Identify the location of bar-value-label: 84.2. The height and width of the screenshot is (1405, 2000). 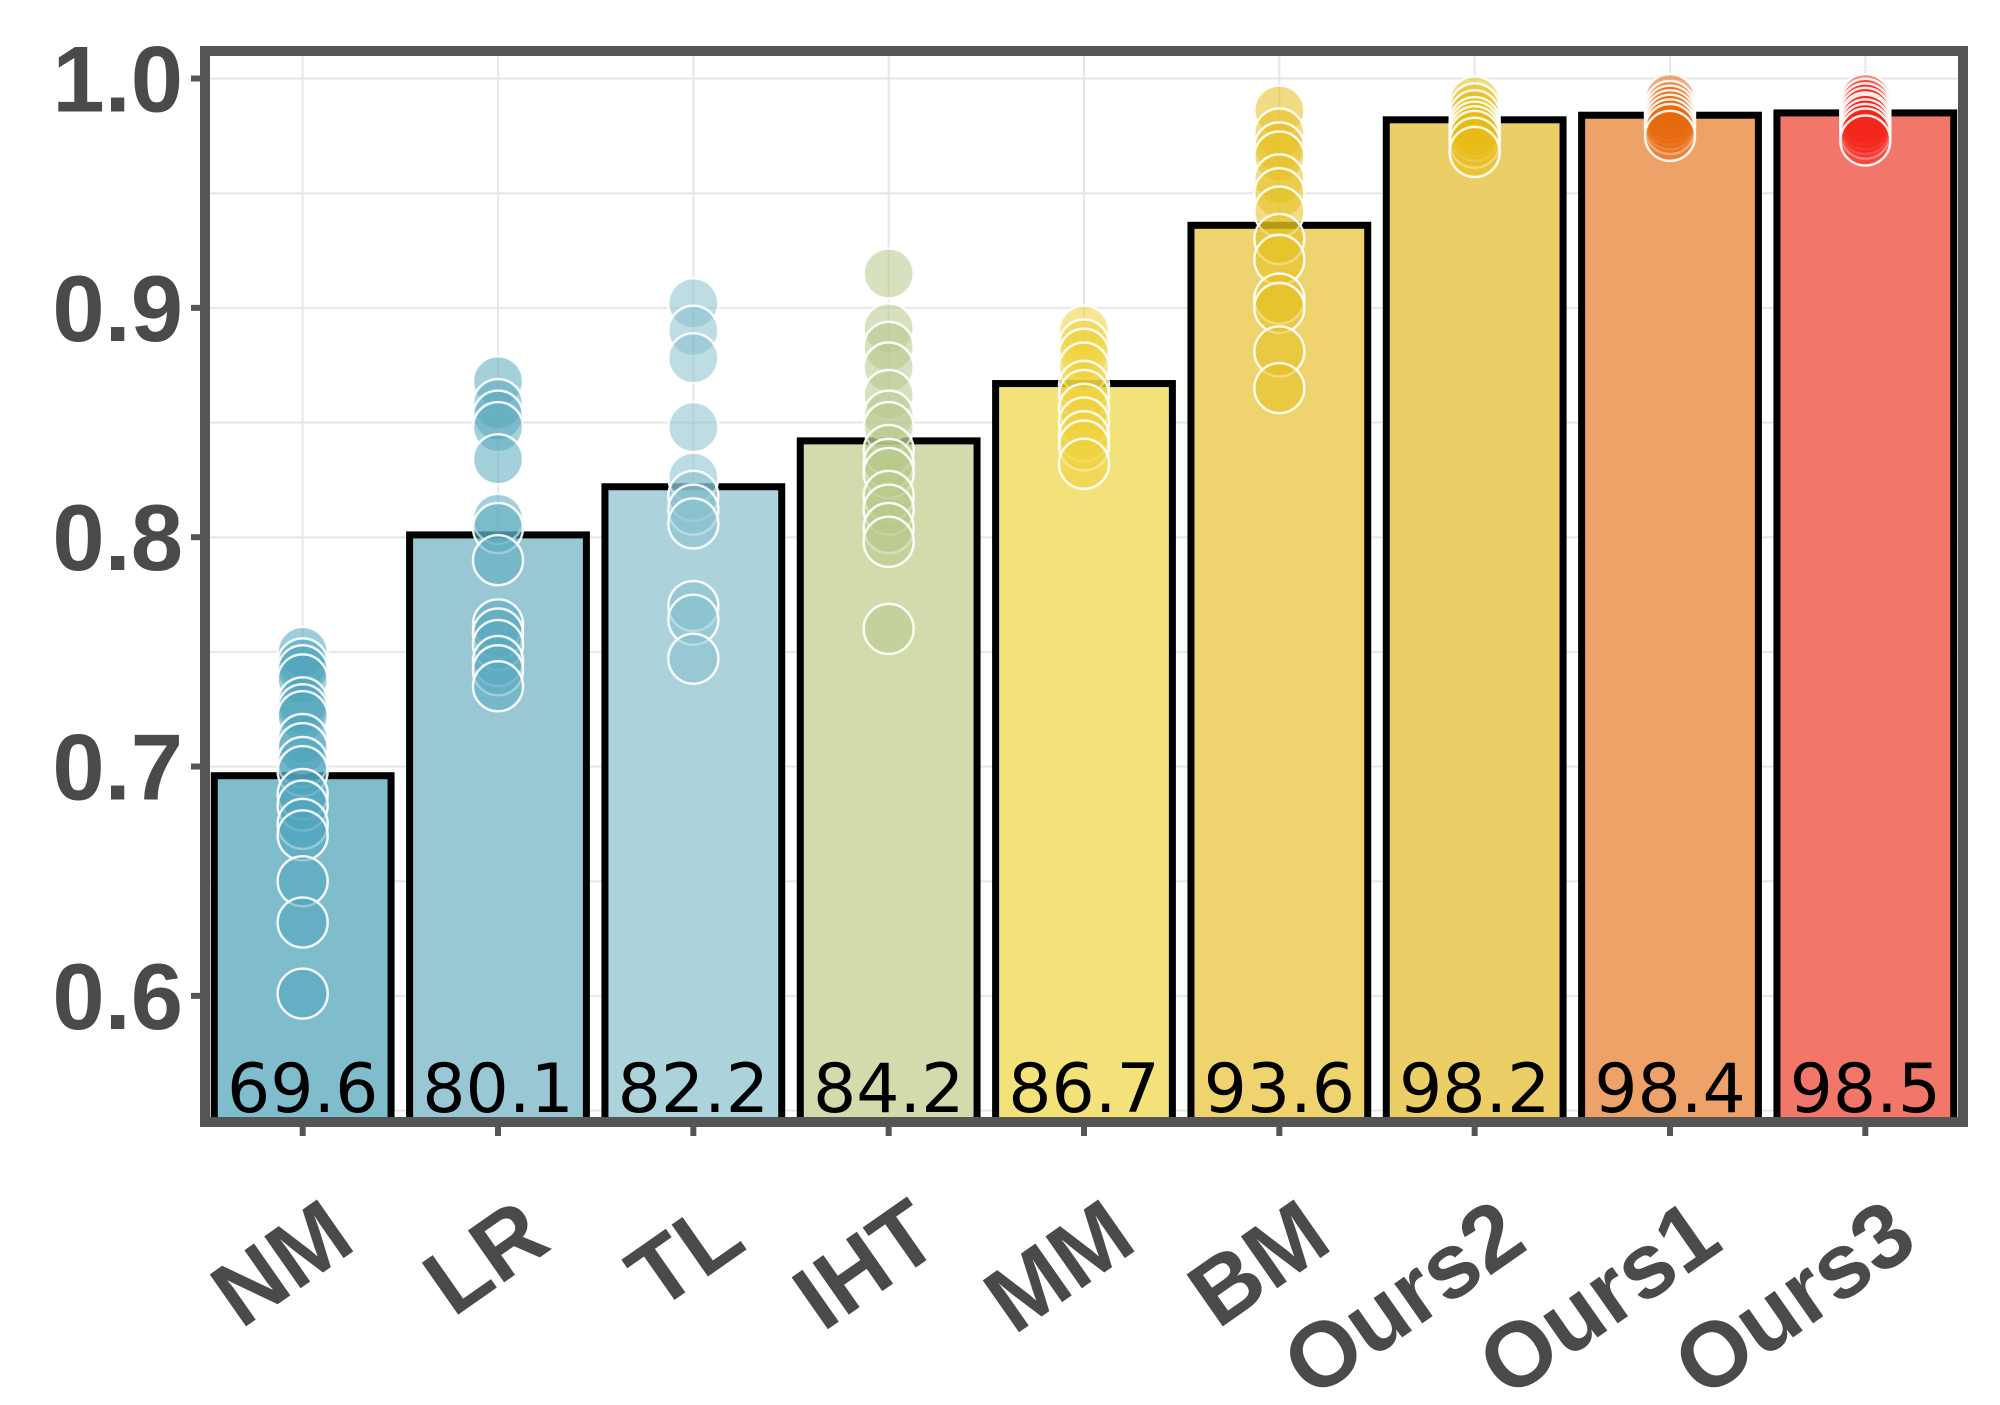
(888, 1089).